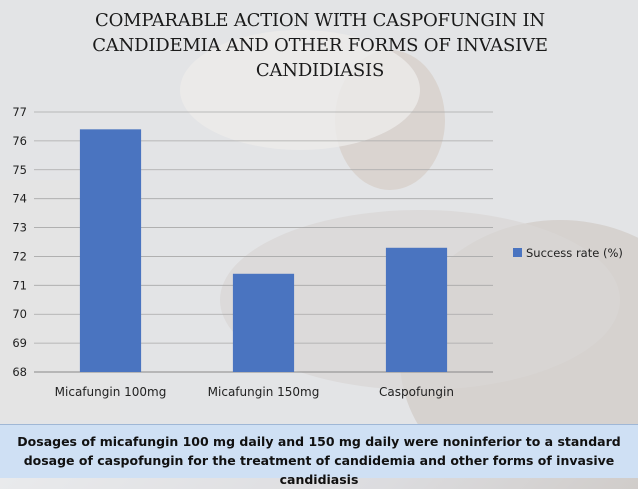 The height and width of the screenshot is (489, 638). What do you see at coordinates (19, 285) in the screenshot?
I see `y-tick-label: 71` at bounding box center [19, 285].